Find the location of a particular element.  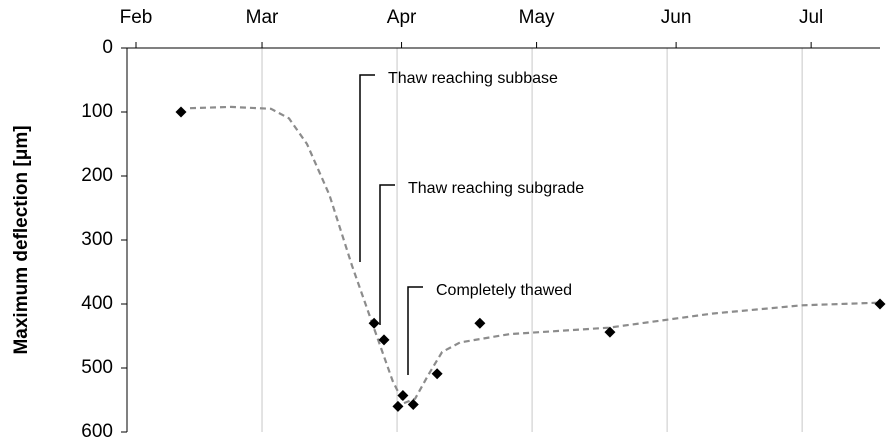

x-tick-label: Jun is located at coordinates (676, 17).